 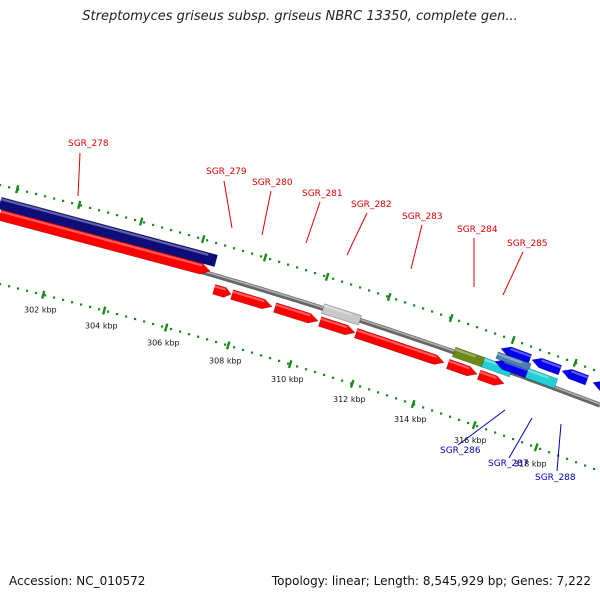 What do you see at coordinates (287, 379) in the screenshot?
I see `scale-tick-label: 310 kbp` at bounding box center [287, 379].